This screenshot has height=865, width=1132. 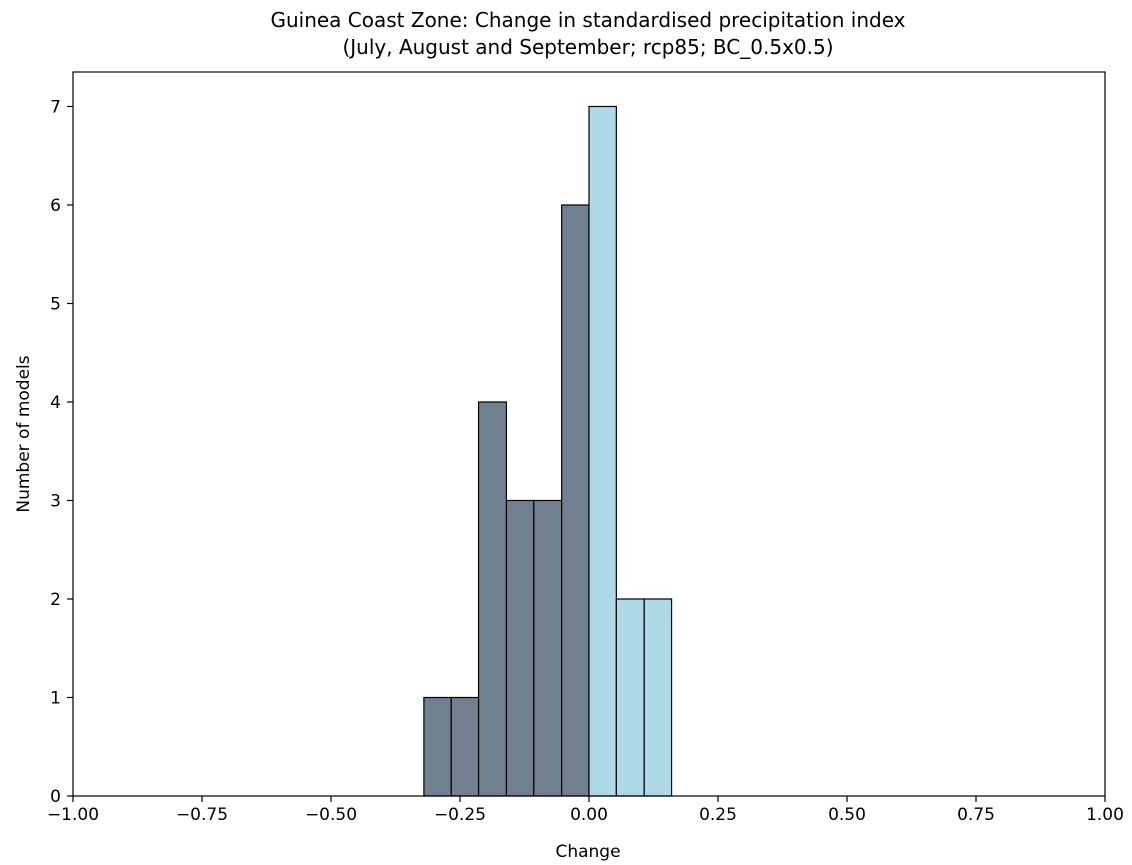 What do you see at coordinates (55, 600) in the screenshot?
I see `y-tick-label: 2` at bounding box center [55, 600].